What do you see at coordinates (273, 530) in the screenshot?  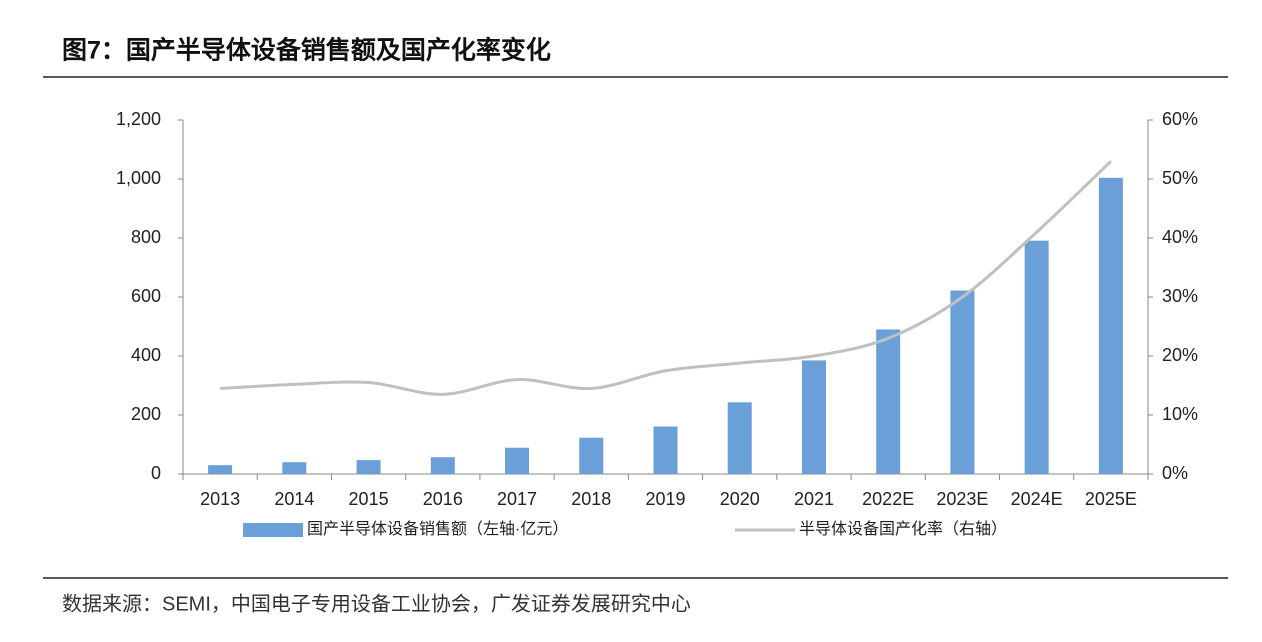 I see `legend-swatch` at bounding box center [273, 530].